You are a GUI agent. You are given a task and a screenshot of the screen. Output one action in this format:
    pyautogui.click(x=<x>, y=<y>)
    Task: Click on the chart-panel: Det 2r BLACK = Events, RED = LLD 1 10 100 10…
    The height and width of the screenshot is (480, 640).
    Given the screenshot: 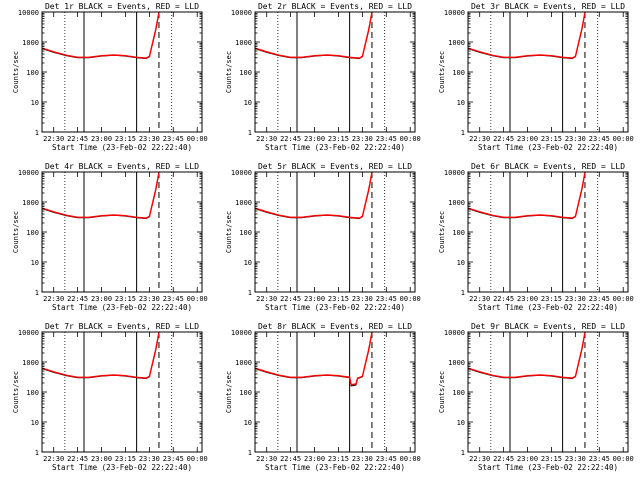 What is the action you would take?
    pyautogui.click(x=323, y=77)
    